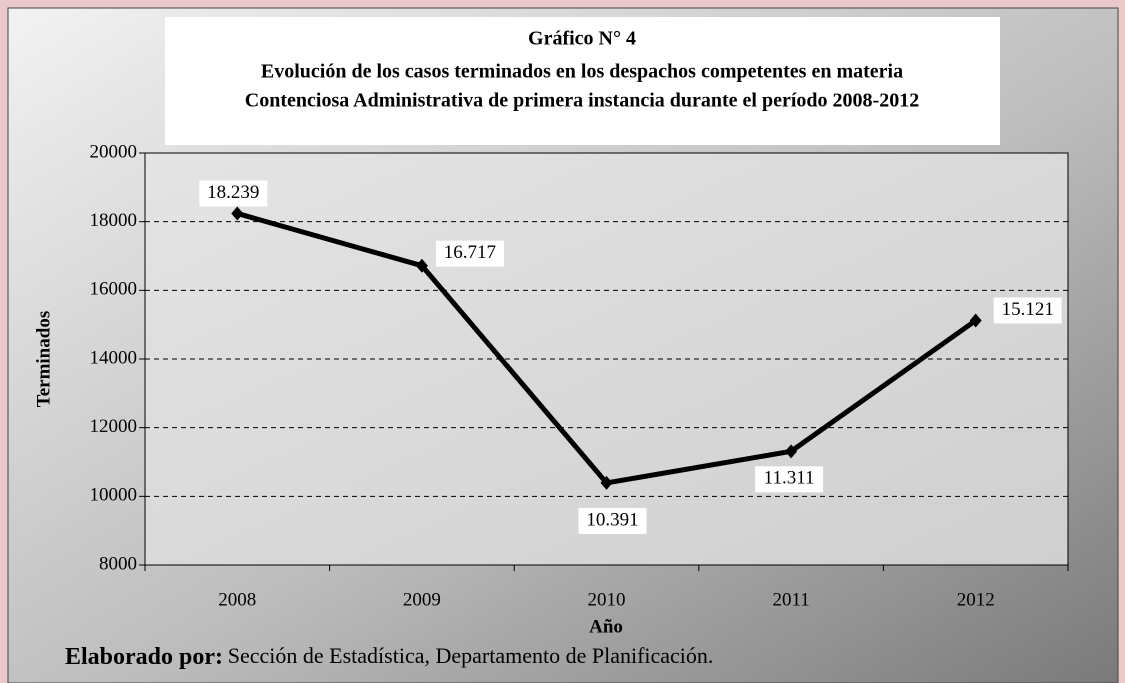 The width and height of the screenshot is (1125, 683). What do you see at coordinates (114, 151) in the screenshot?
I see `y-tick-label: 20000` at bounding box center [114, 151].